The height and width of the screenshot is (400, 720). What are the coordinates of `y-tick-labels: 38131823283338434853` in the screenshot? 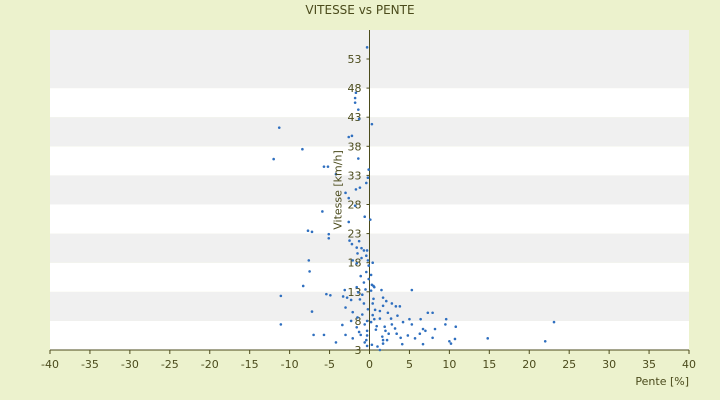 It's located at (355, 205).